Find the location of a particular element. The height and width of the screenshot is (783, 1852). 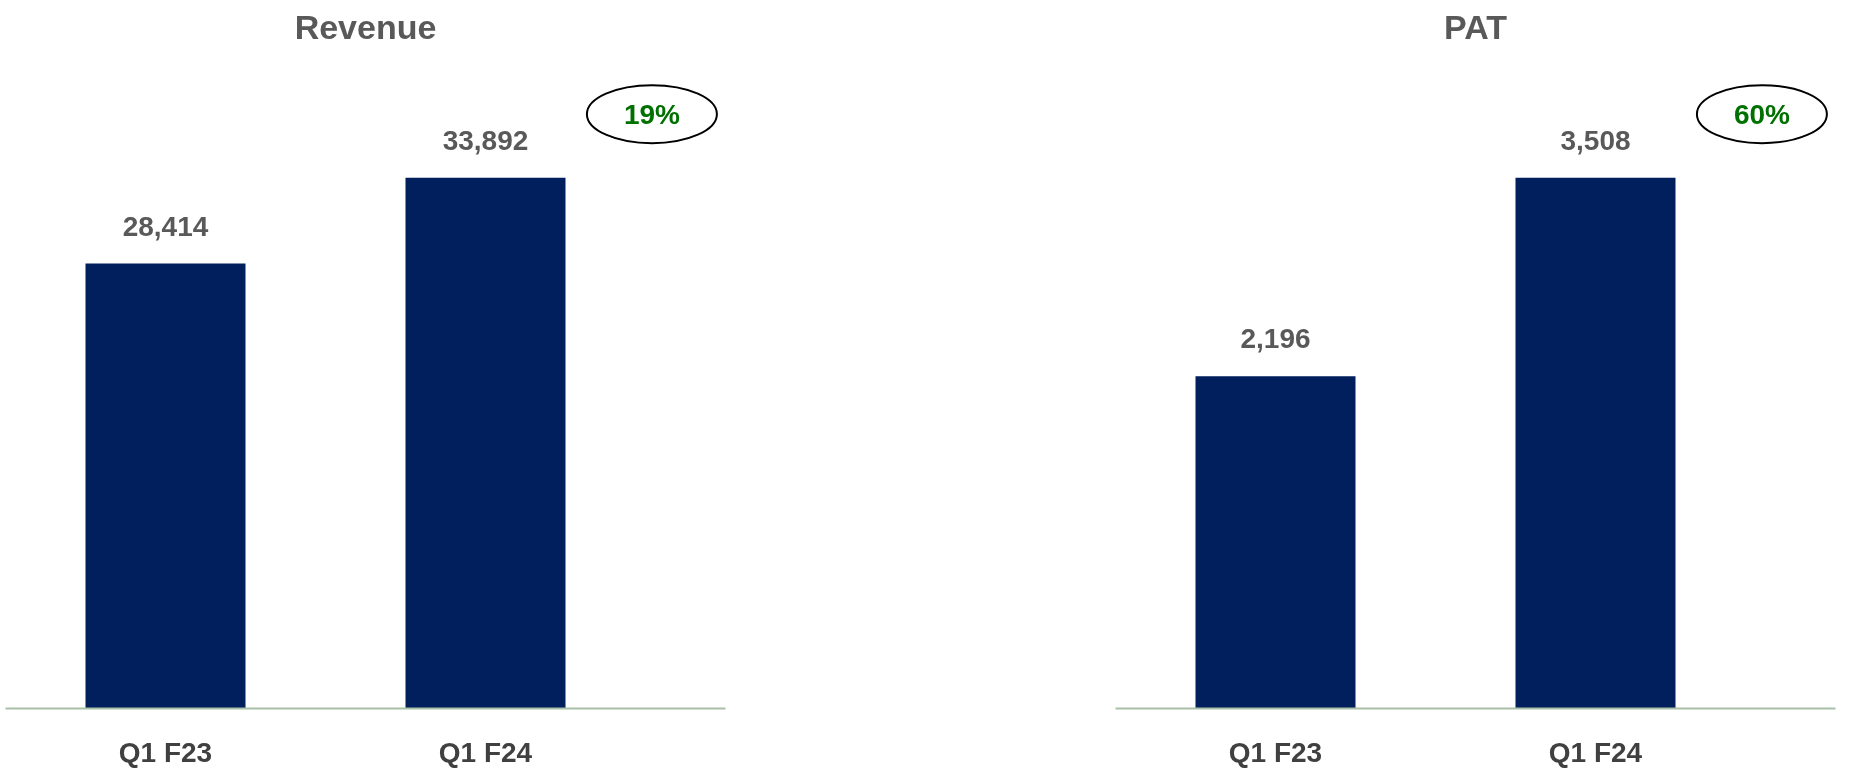

data-label: 33,892 is located at coordinates (485, 140).